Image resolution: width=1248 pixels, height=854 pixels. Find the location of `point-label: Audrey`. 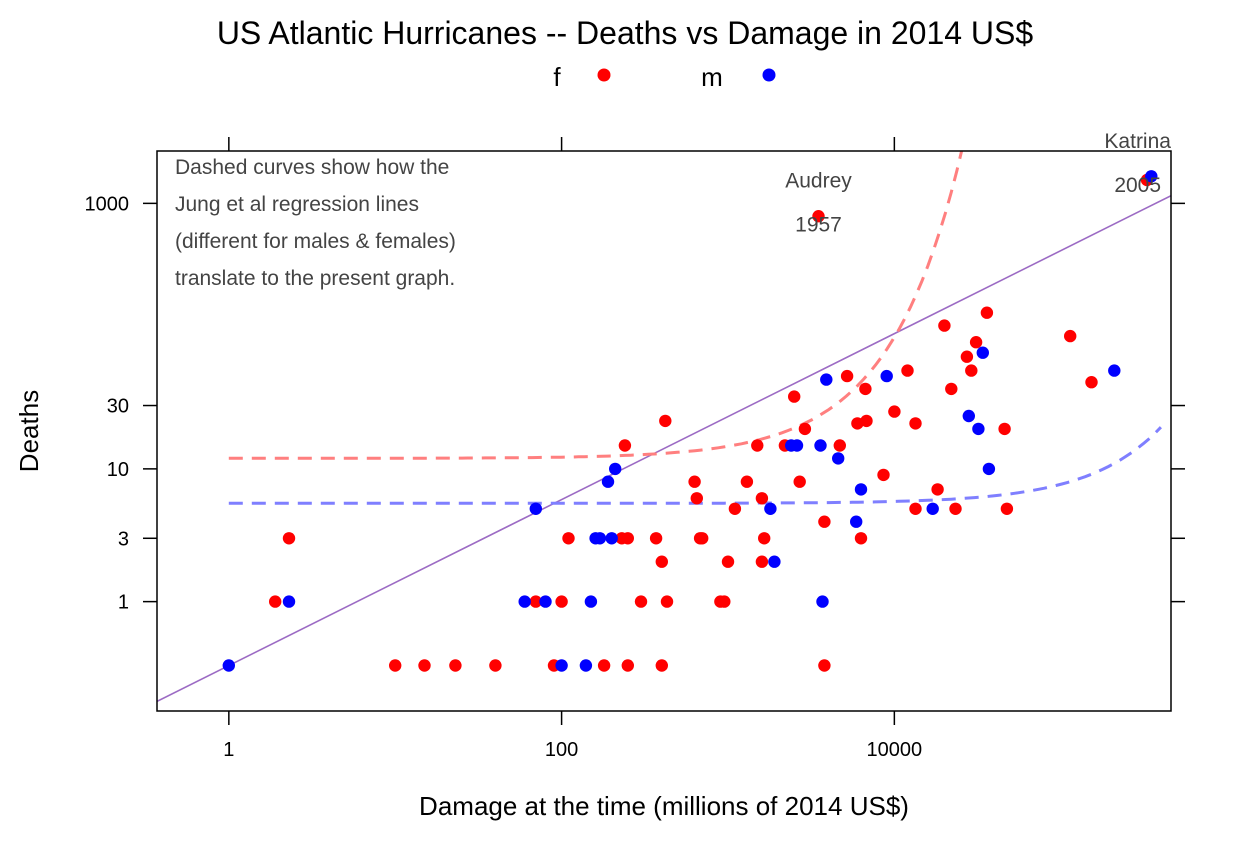

point-label: Audrey is located at coordinates (818, 181).